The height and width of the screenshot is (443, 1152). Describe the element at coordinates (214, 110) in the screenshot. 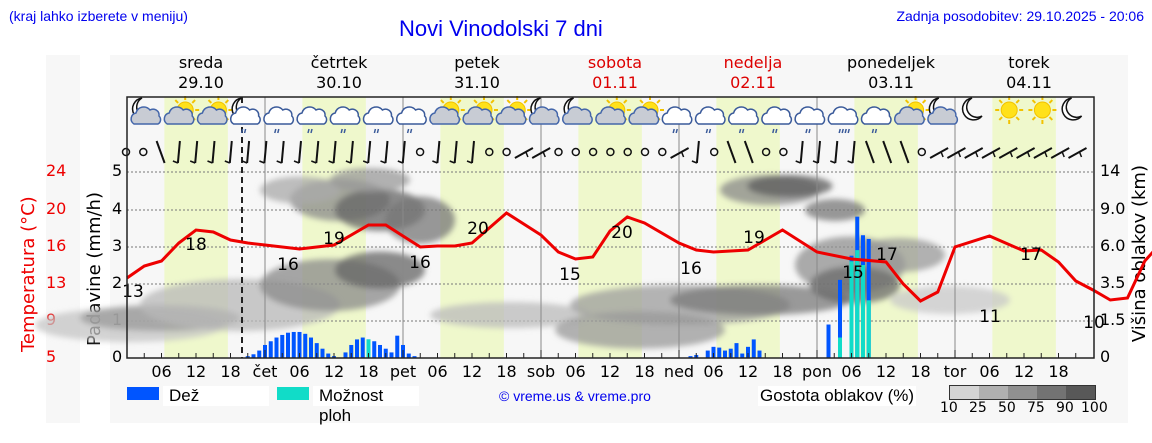

I see `sun-cloud-icon` at that location.